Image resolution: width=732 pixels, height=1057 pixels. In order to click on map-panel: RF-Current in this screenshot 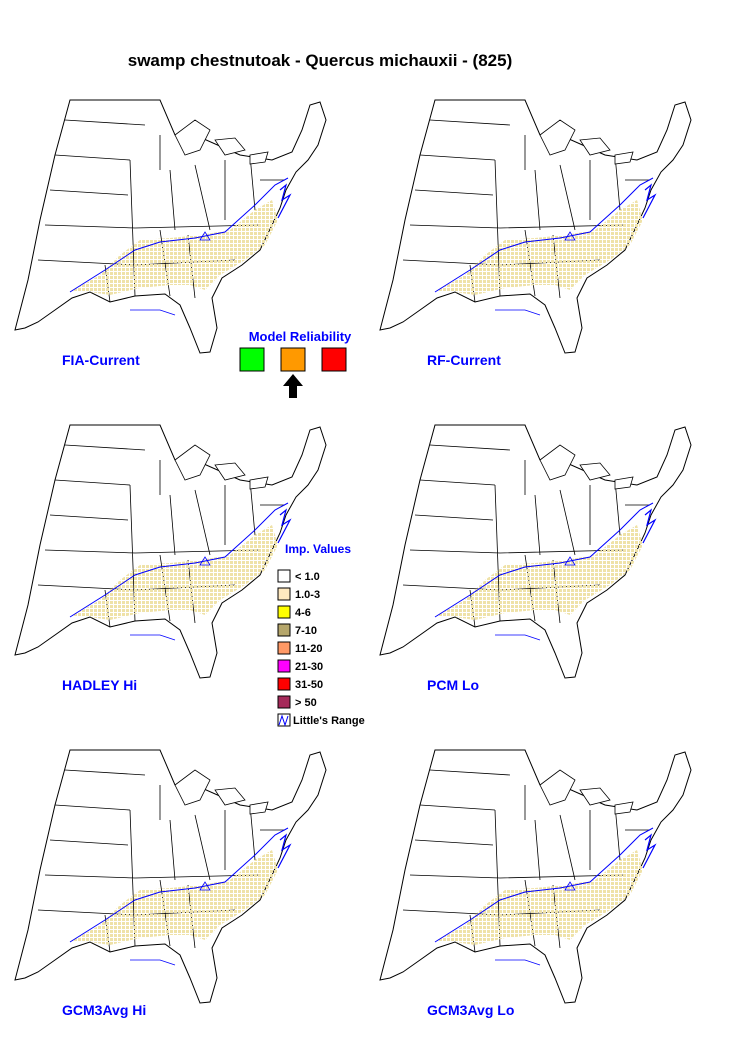, I will do `click(535, 233)`.